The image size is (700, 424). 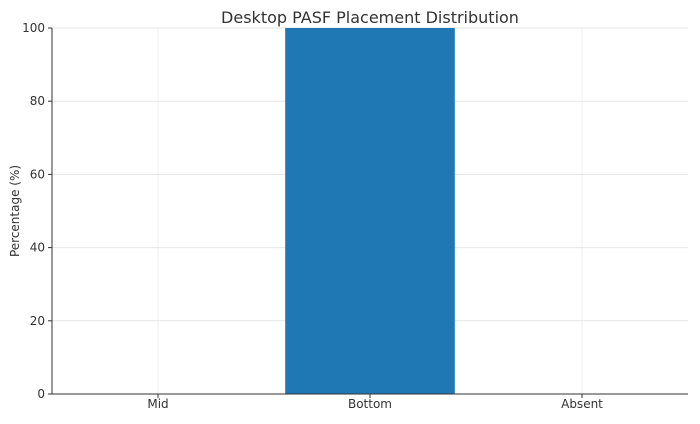 I want to click on y-tick-label: 80, so click(x=37, y=101).